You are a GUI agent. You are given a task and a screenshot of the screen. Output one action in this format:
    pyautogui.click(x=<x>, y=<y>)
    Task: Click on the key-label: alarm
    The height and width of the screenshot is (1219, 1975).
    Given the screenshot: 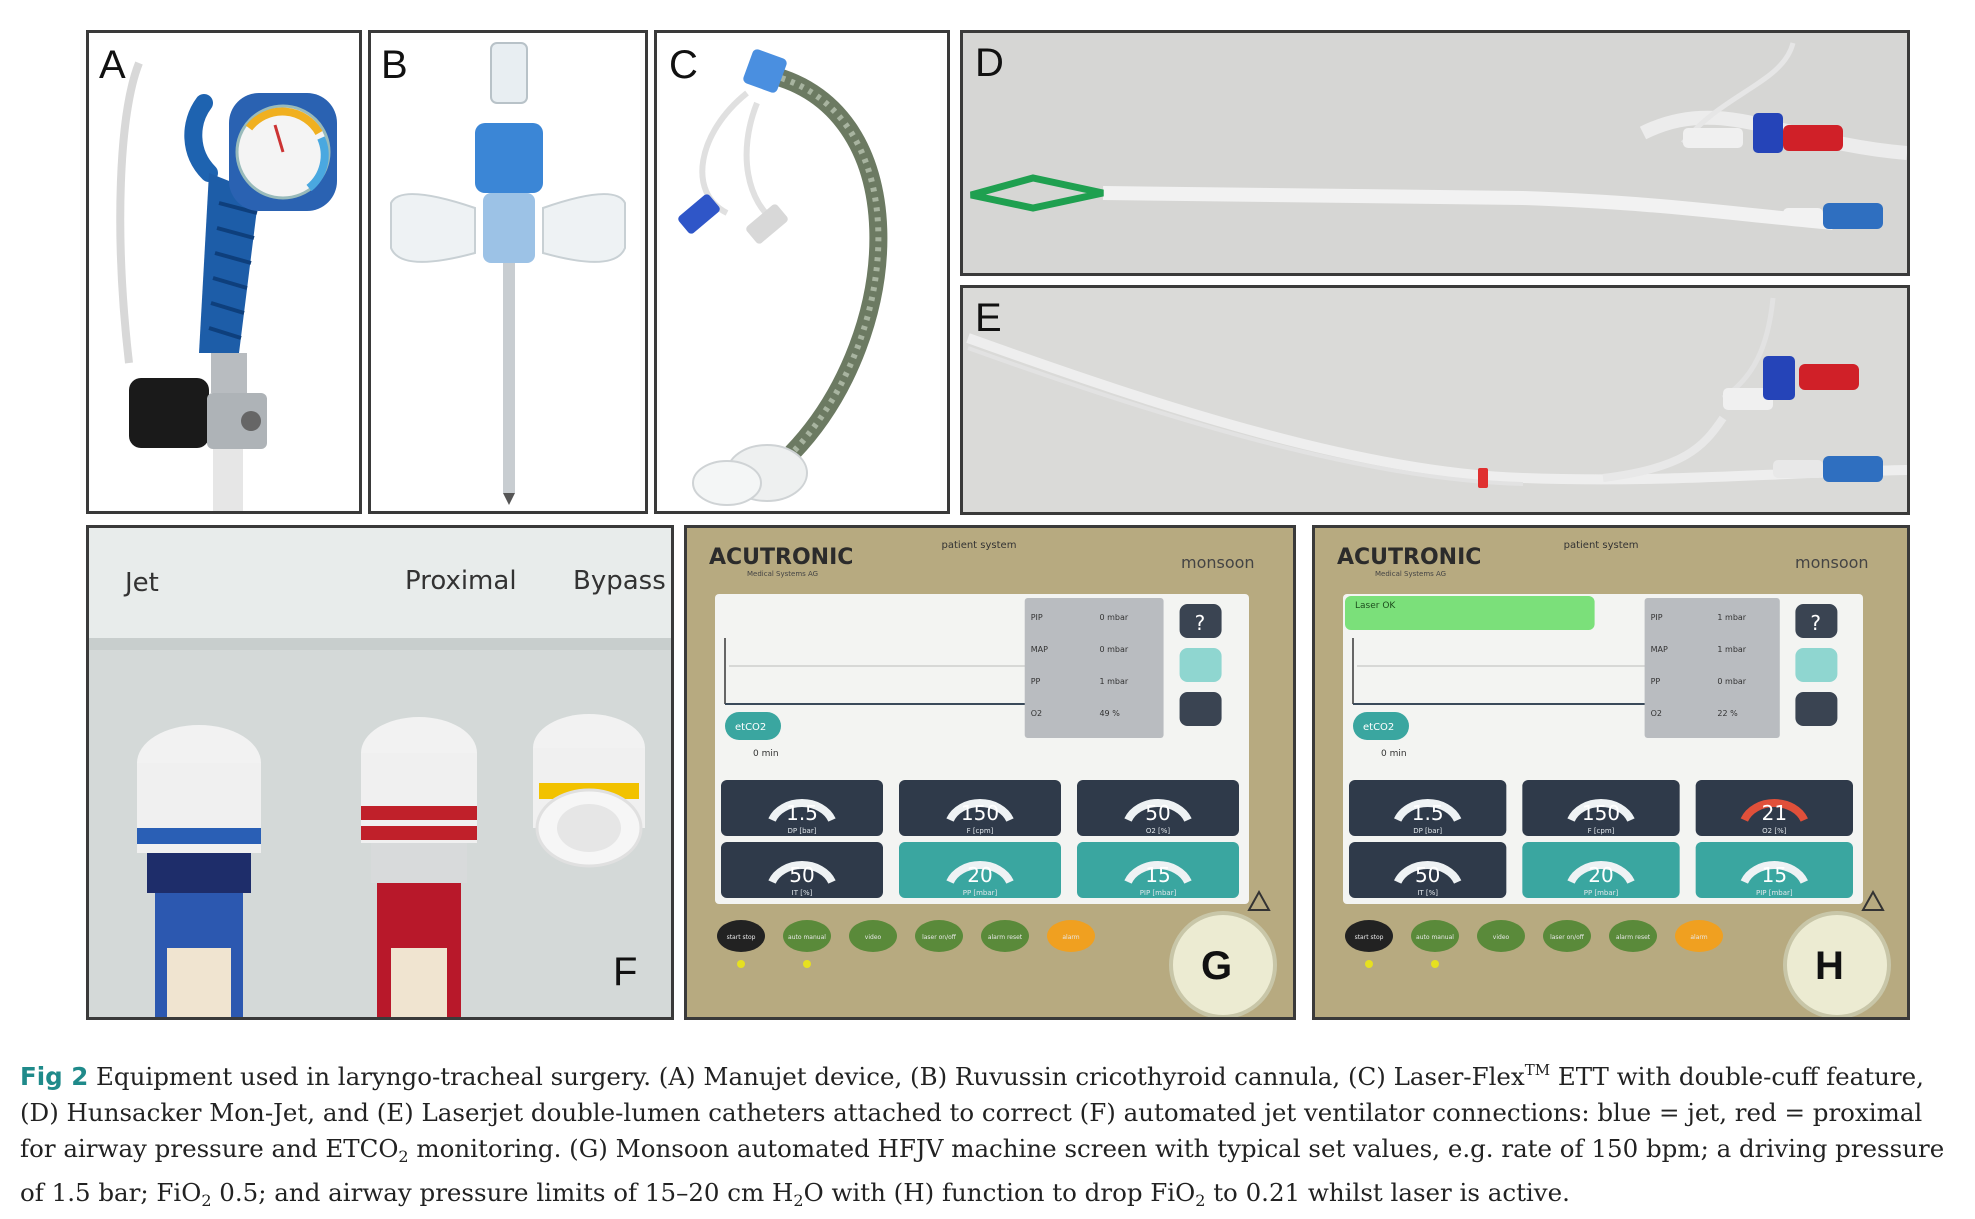 What is the action you would take?
    pyautogui.click(x=1070, y=937)
    